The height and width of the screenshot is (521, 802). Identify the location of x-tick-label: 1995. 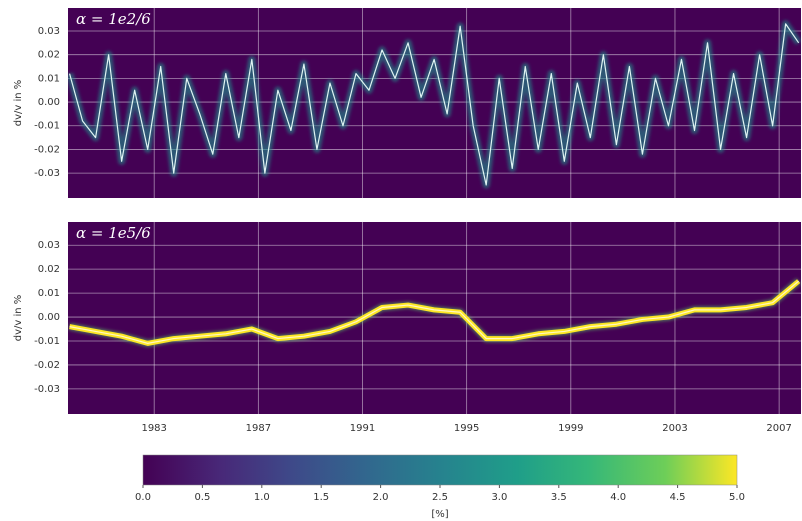
(466, 428).